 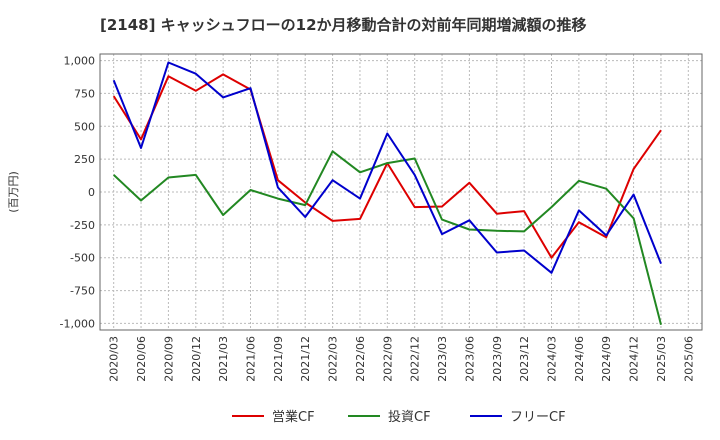 What do you see at coordinates (196, 359) in the screenshot?
I see `x-tick-label: 2020/12` at bounding box center [196, 359].